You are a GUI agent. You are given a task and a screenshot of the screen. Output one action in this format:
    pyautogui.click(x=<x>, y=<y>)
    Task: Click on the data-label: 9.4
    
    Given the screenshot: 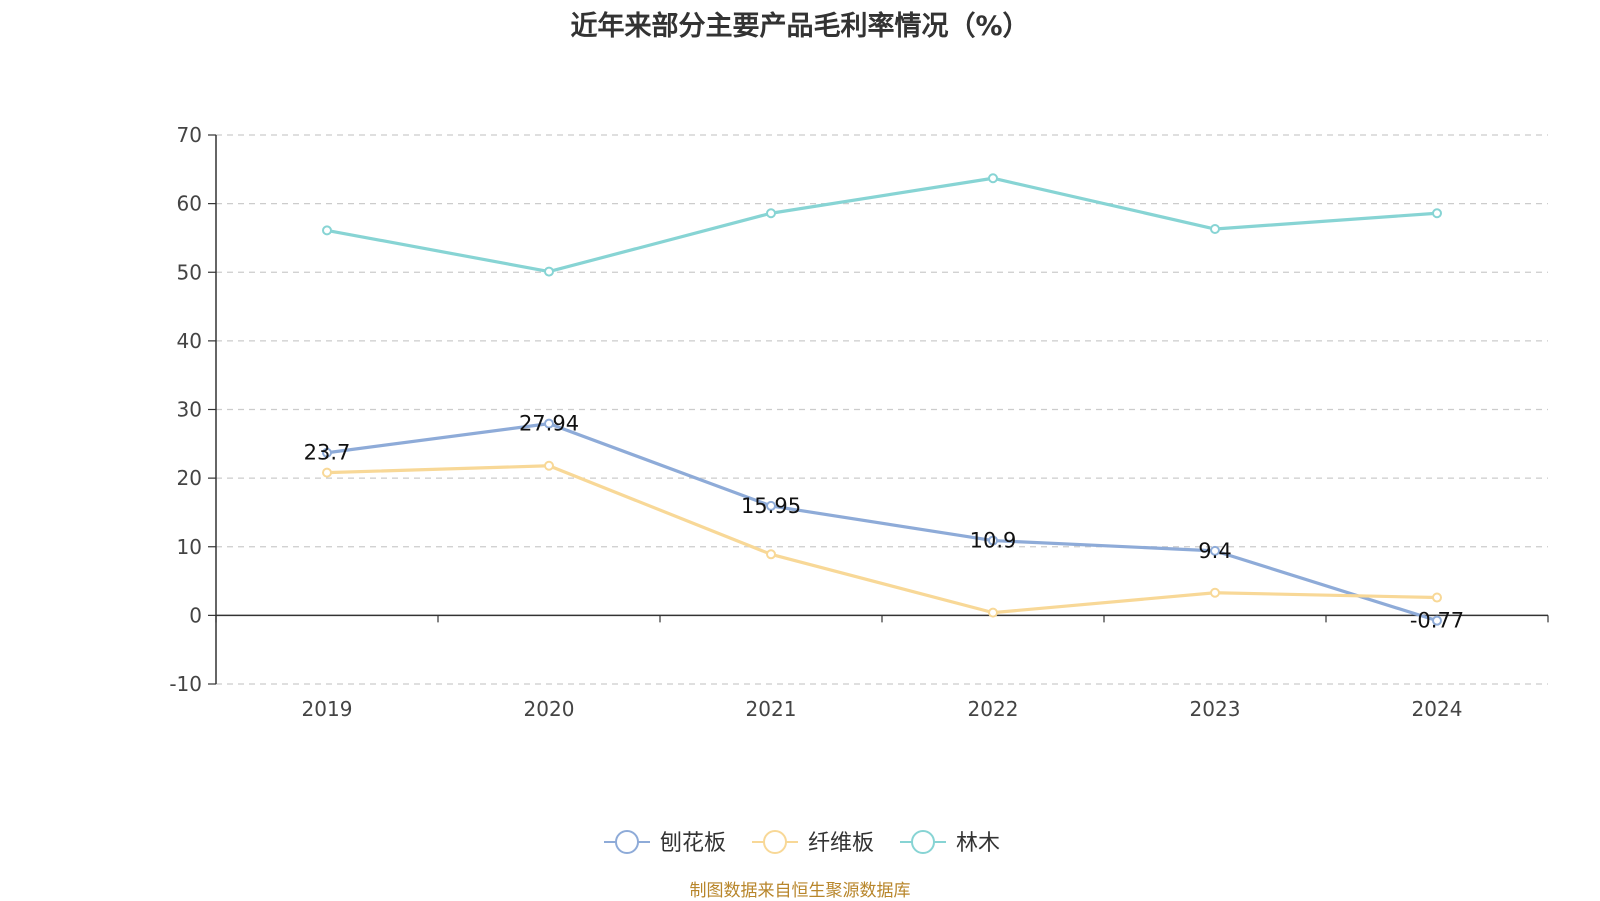 What is the action you would take?
    pyautogui.click(x=1214, y=551)
    